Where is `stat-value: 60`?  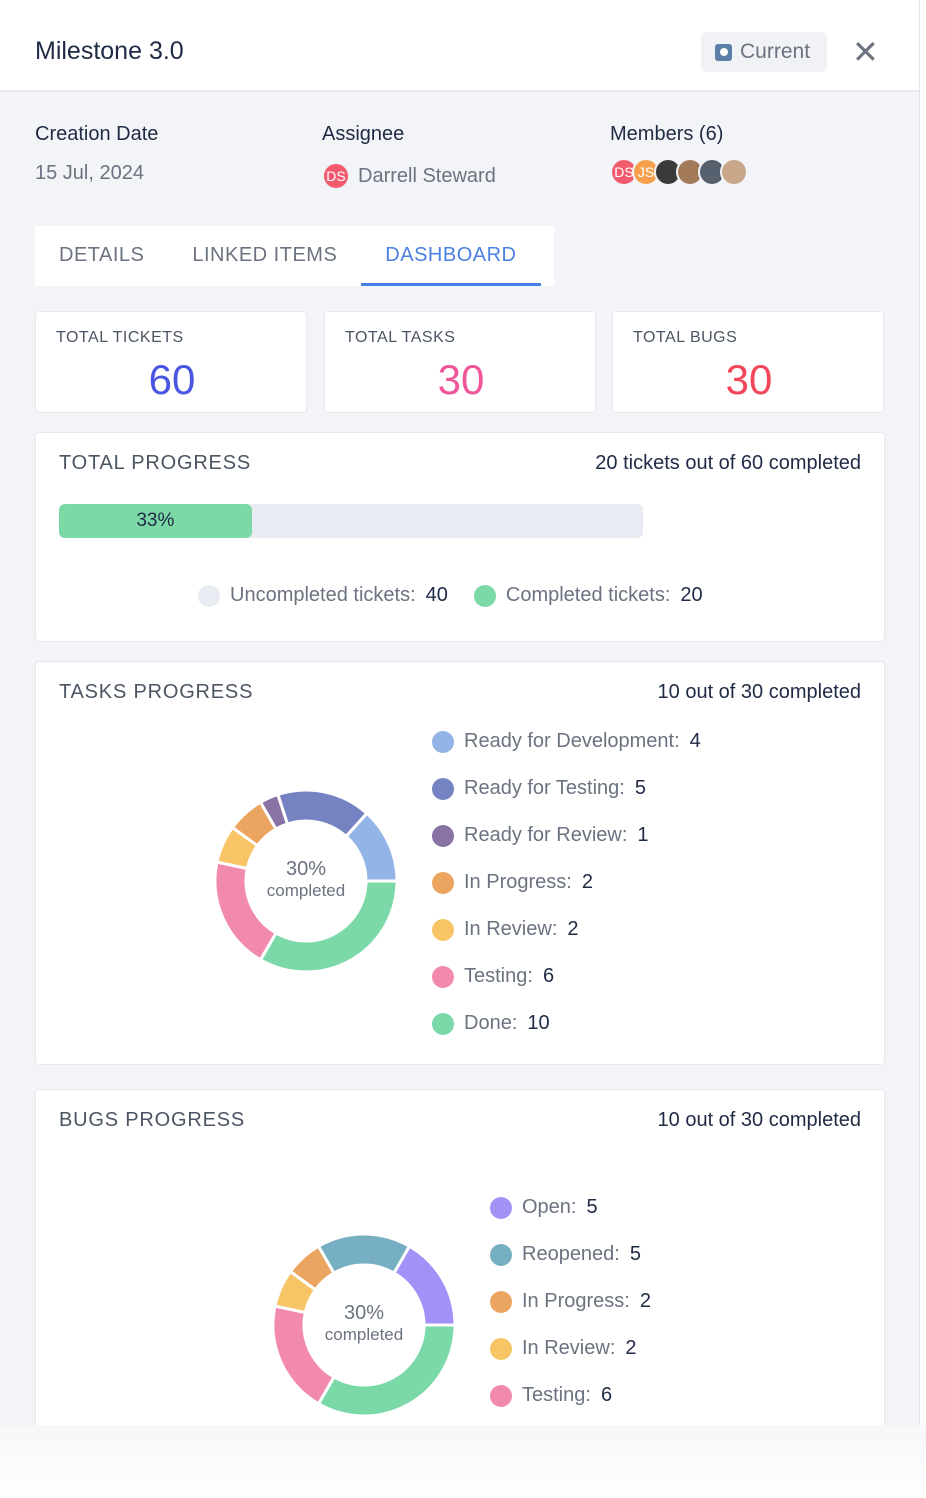 stat-value: 60 is located at coordinates (172, 379).